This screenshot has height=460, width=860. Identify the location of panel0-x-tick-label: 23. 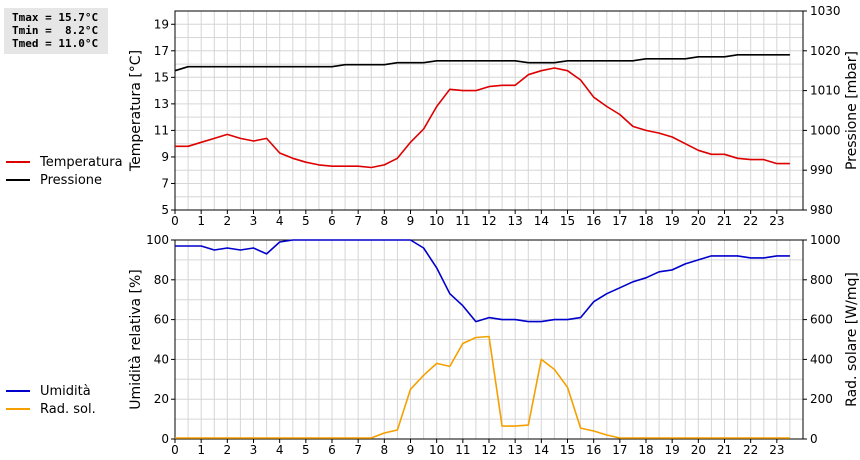
(776, 221).